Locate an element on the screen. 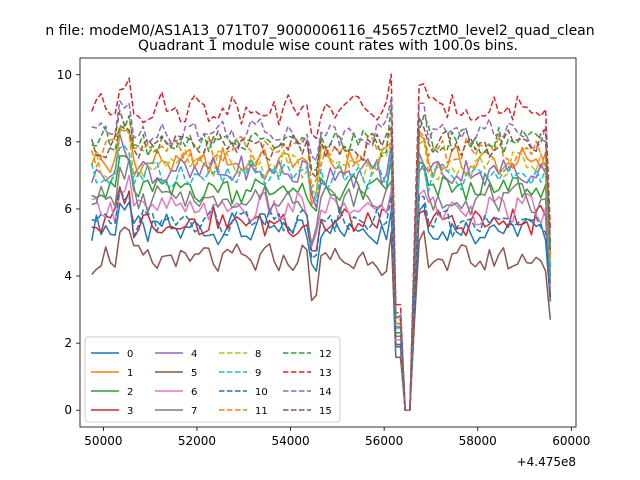  legend-label-9: 9 is located at coordinates (258, 373).